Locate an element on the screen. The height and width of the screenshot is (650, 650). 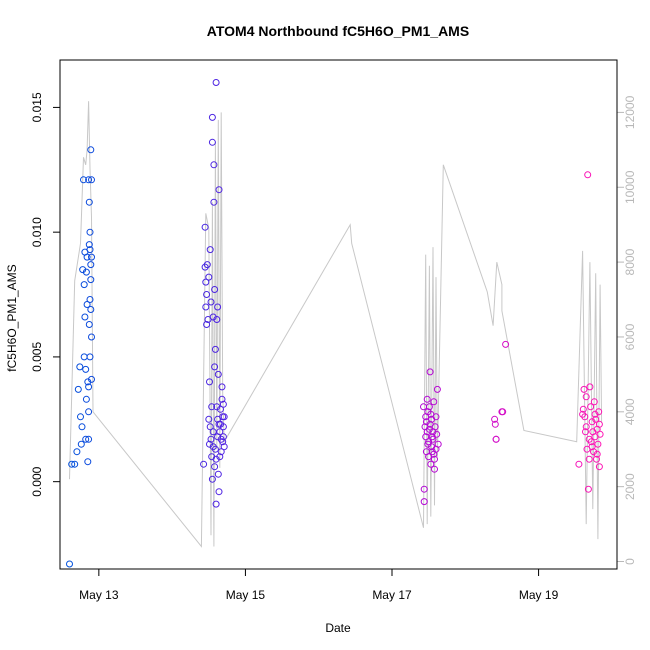
x-tick-label: May 15 is located at coordinates (246, 595).